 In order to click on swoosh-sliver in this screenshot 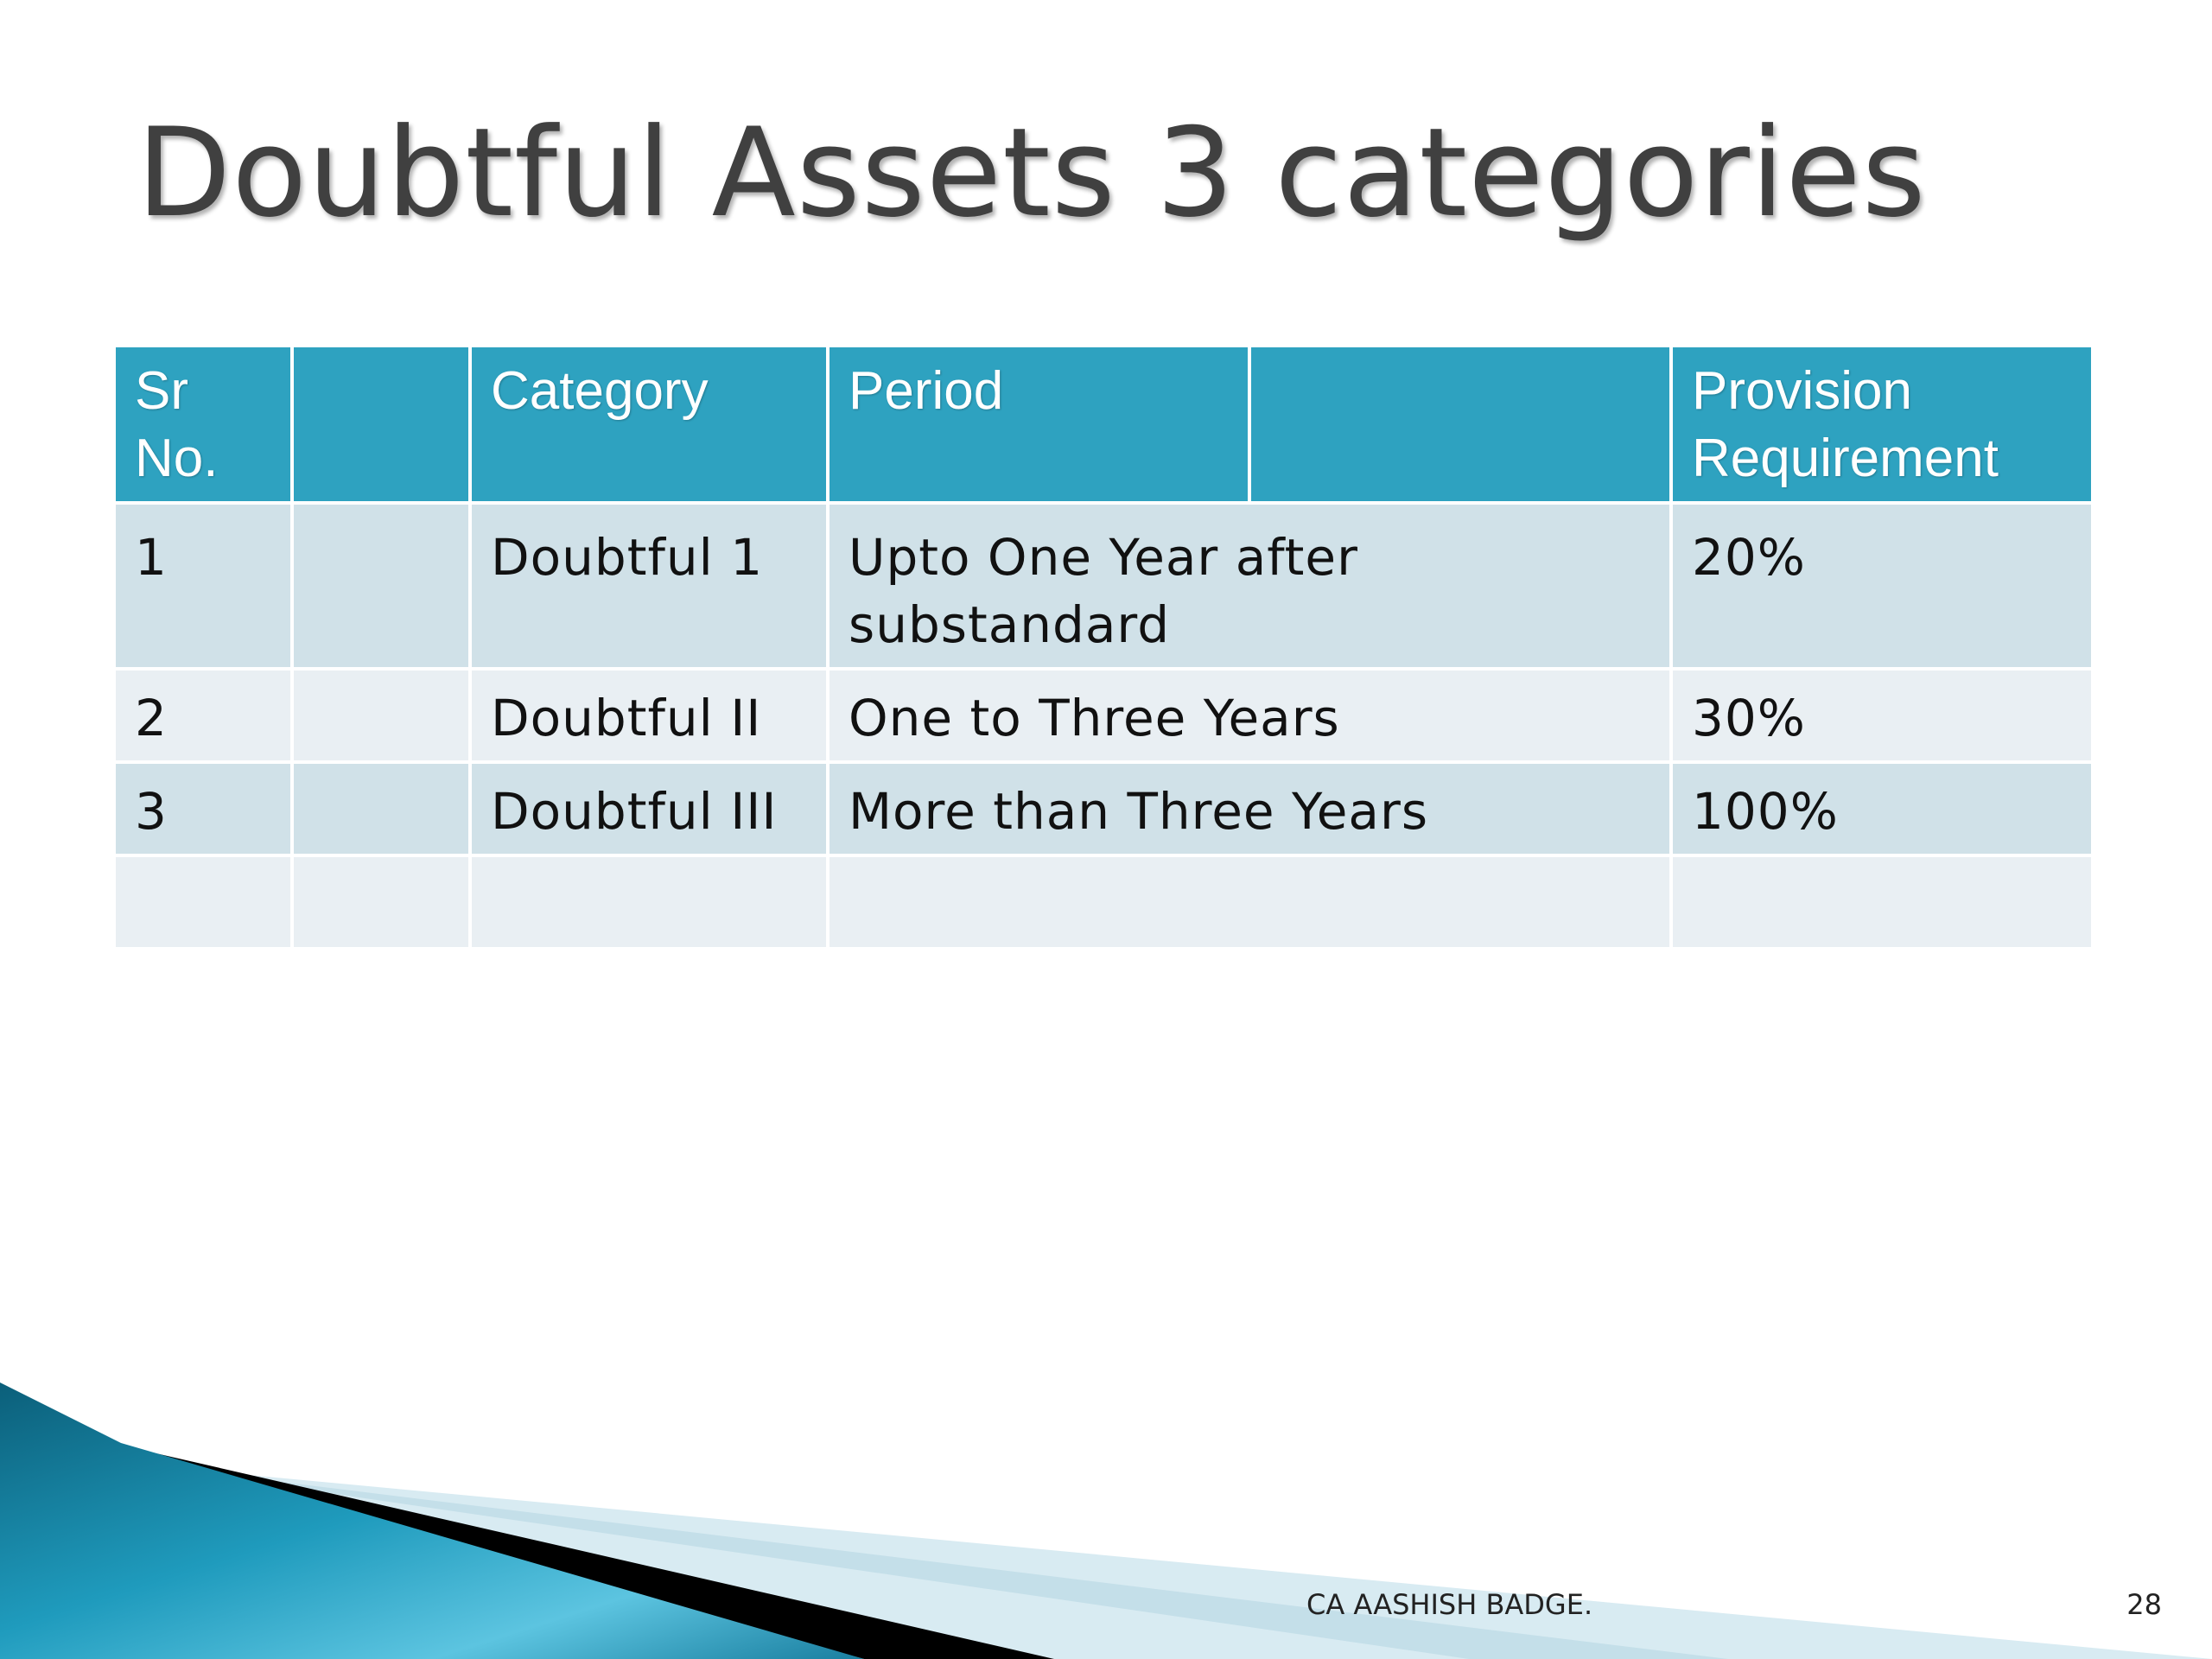, I will do `click(916, 1559)`.